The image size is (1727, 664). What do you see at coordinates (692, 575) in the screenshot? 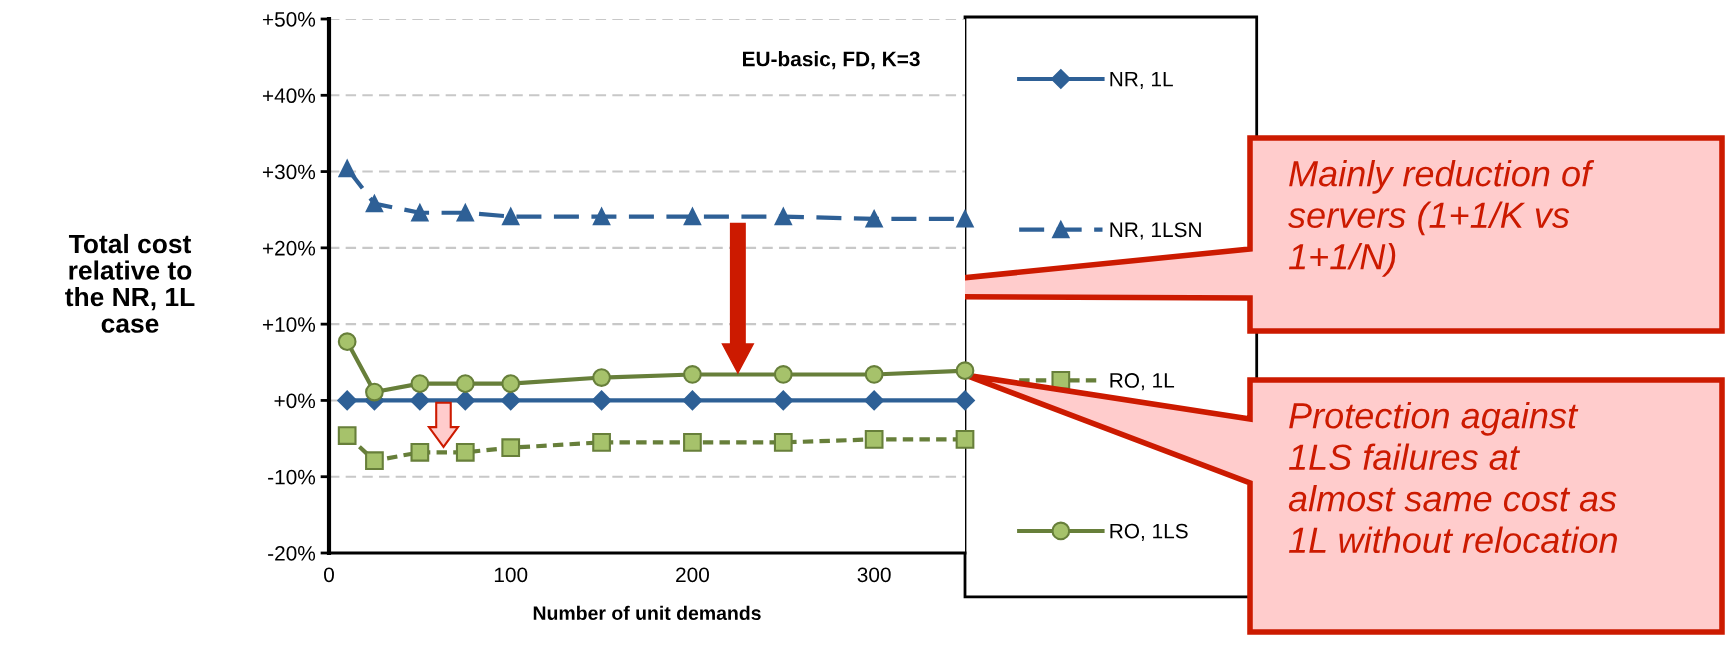
I see `x-tick-label: 200` at bounding box center [692, 575].